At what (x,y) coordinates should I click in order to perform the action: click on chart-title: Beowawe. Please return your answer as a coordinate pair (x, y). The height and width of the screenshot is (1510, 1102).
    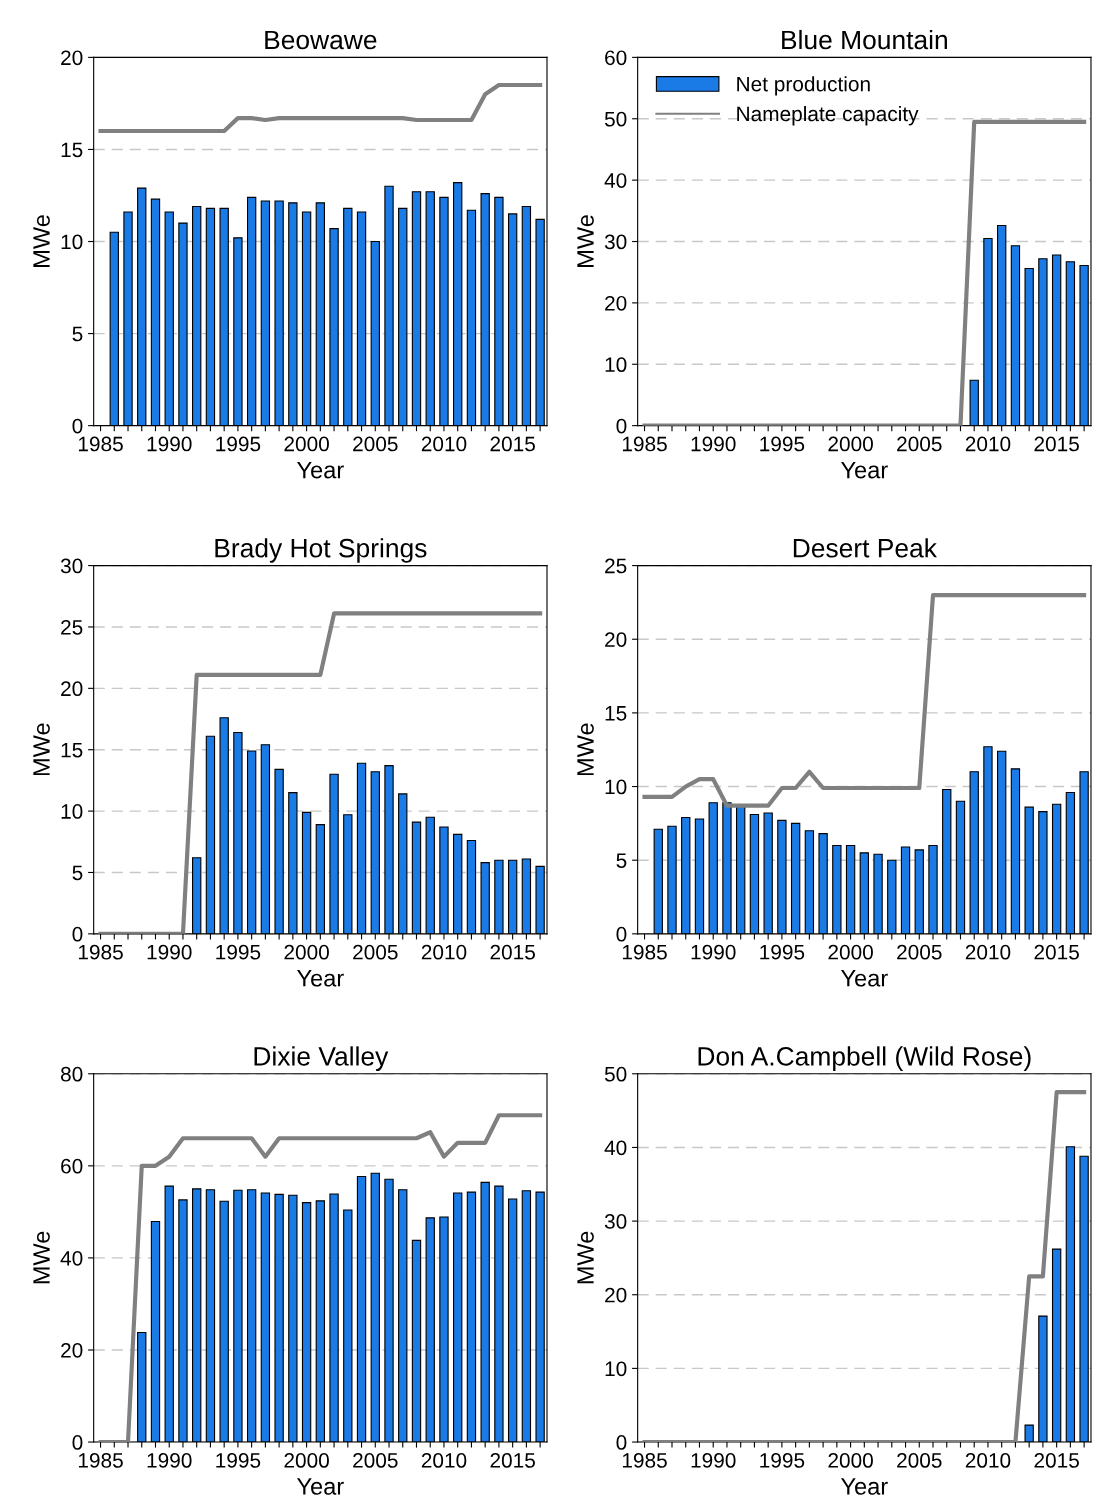
    Looking at the image, I should click on (321, 40).